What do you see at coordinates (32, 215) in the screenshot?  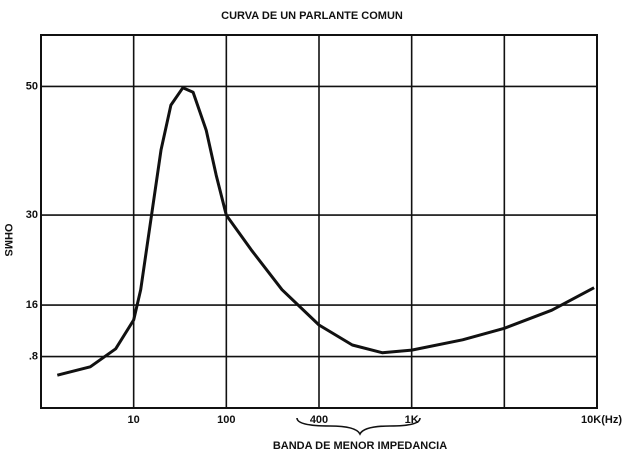 I see `y-tick-label: 30` at bounding box center [32, 215].